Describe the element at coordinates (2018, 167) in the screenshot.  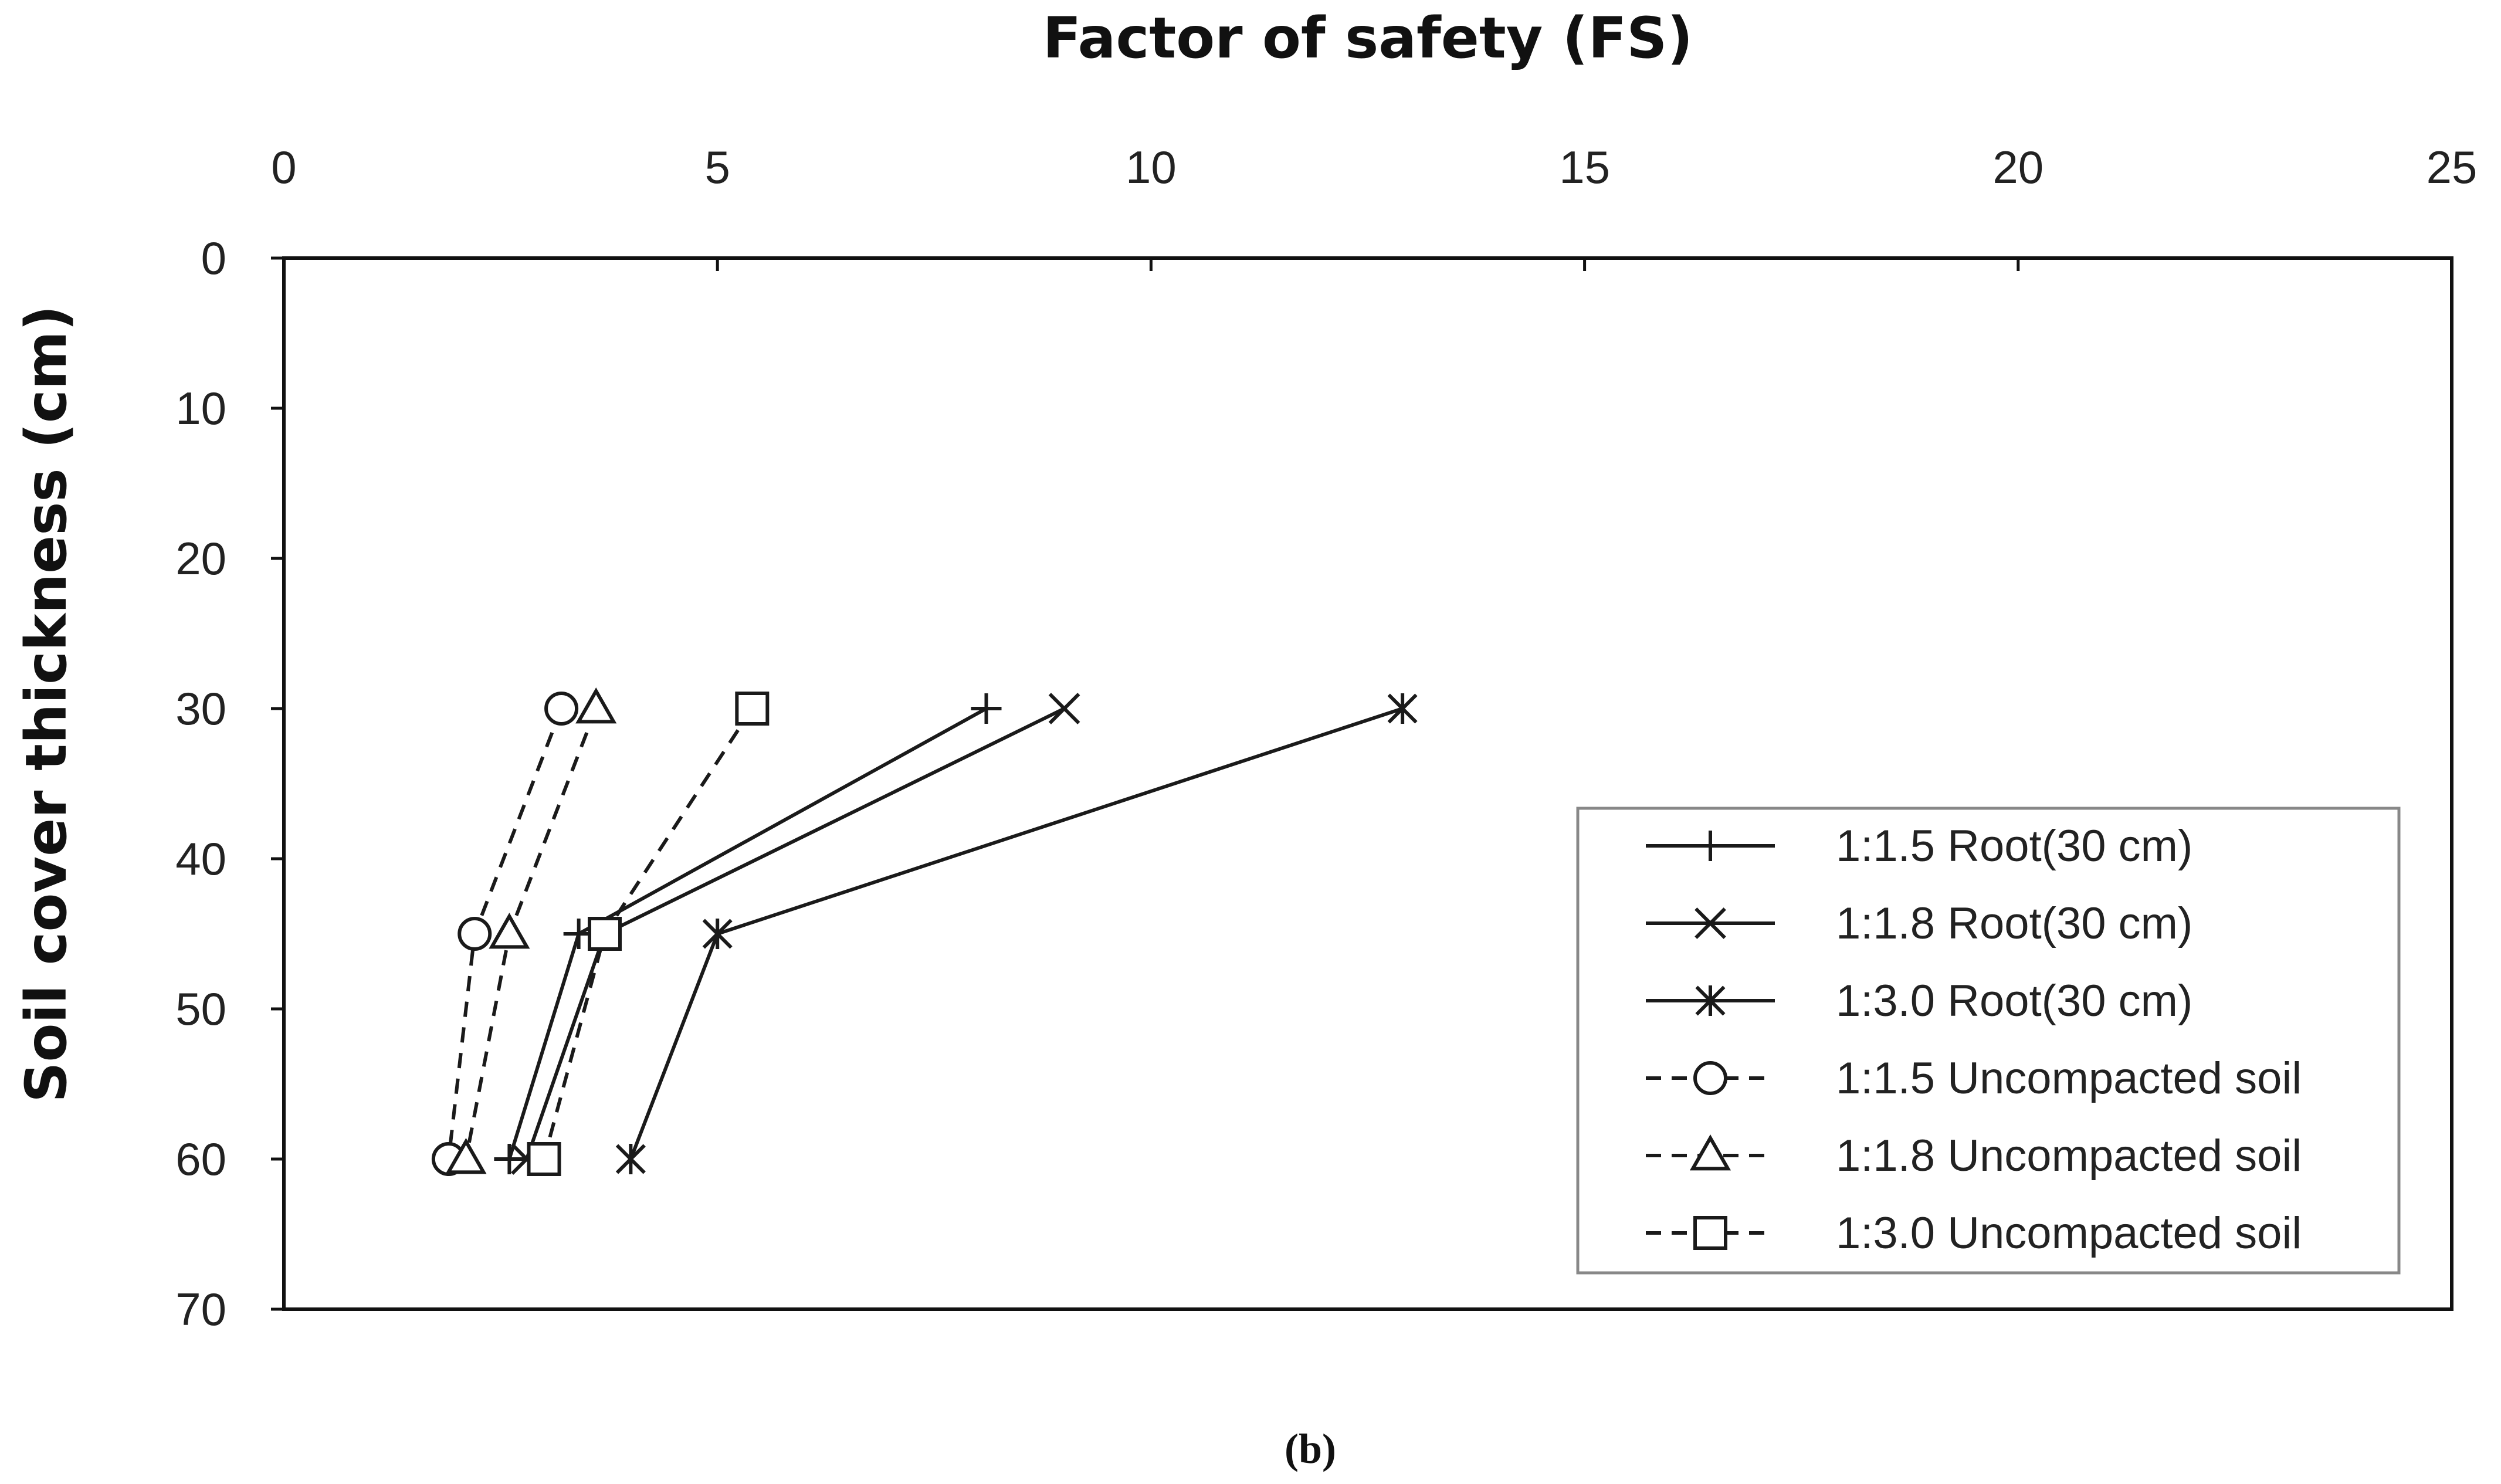
I see `x-tick-label: 20` at that location.